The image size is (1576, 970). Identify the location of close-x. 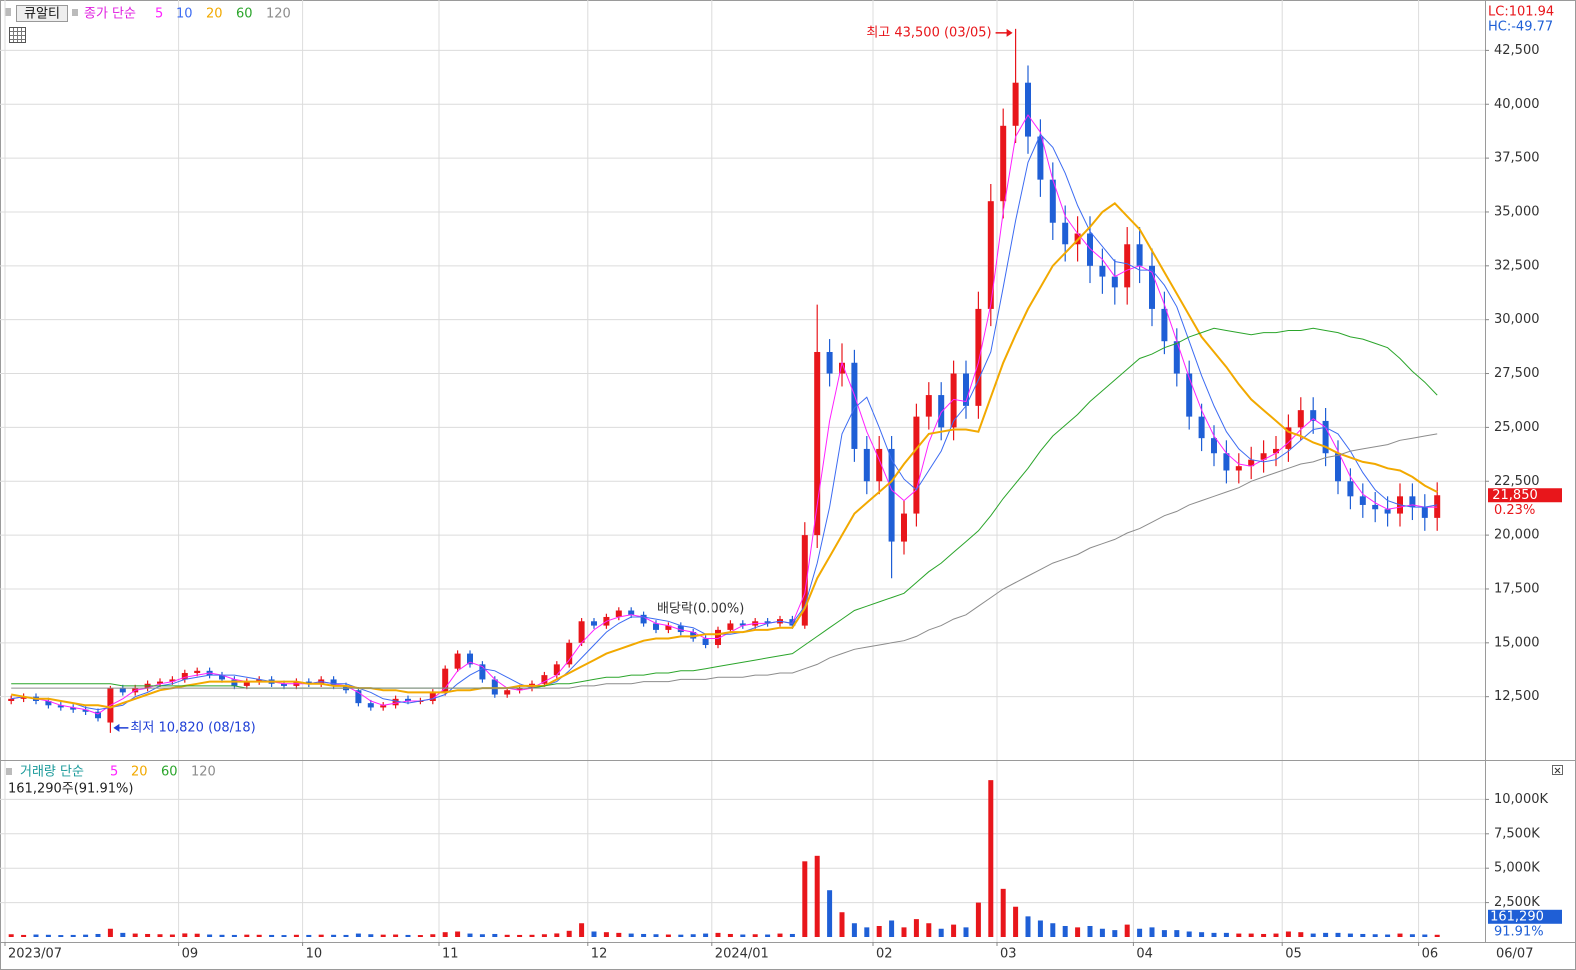
(1557, 770).